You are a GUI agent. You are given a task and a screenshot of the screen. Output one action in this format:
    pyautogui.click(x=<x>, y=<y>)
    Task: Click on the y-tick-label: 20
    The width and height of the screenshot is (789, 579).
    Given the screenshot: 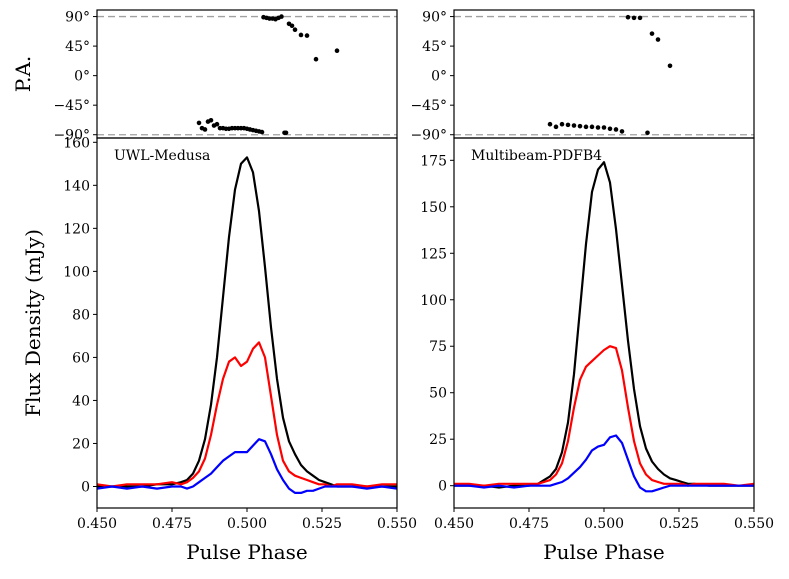 What is the action you would take?
    pyautogui.click(x=81, y=444)
    